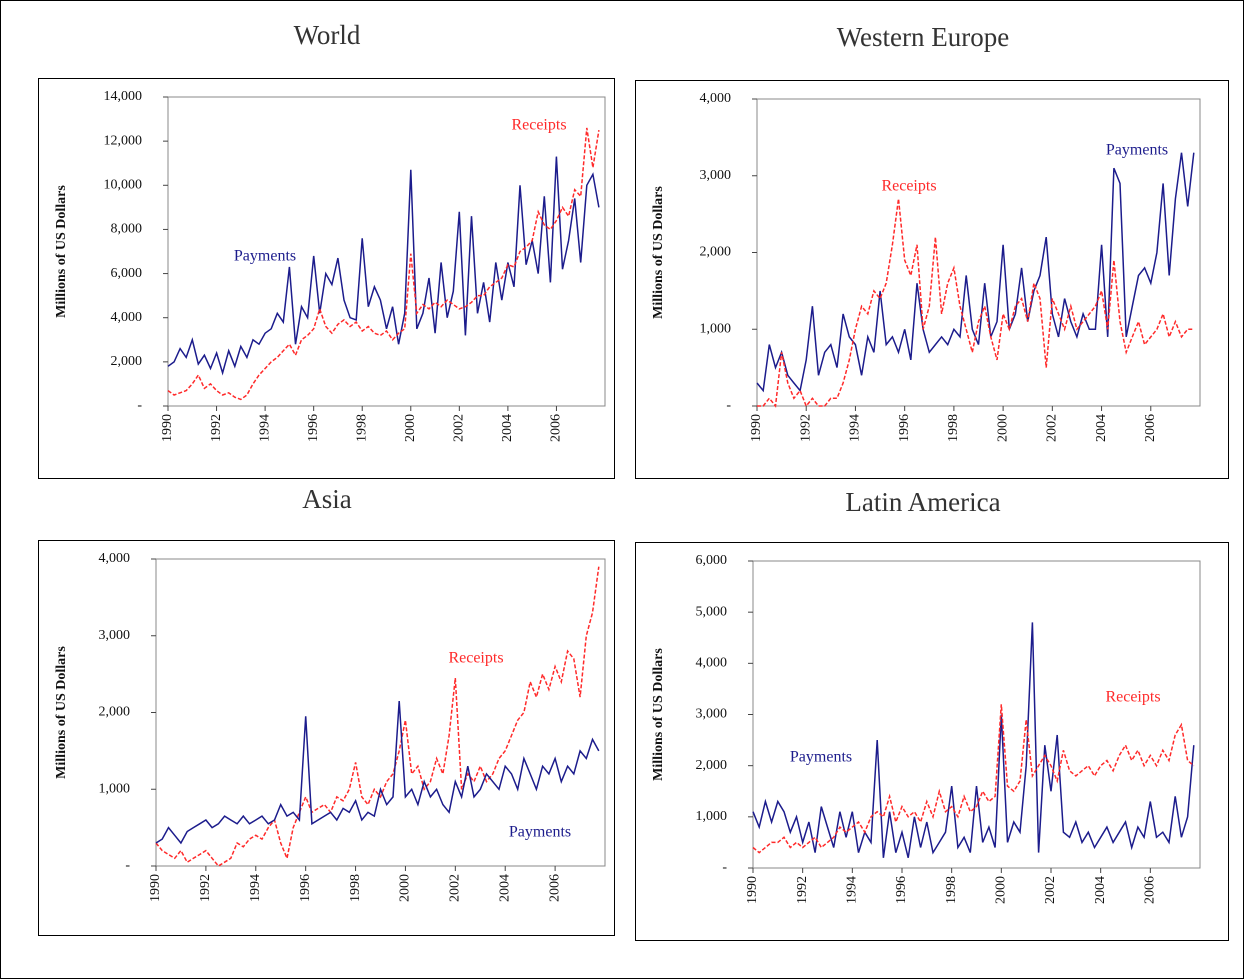 The image size is (1244, 979). I want to click on plot-area, so click(386, 251).